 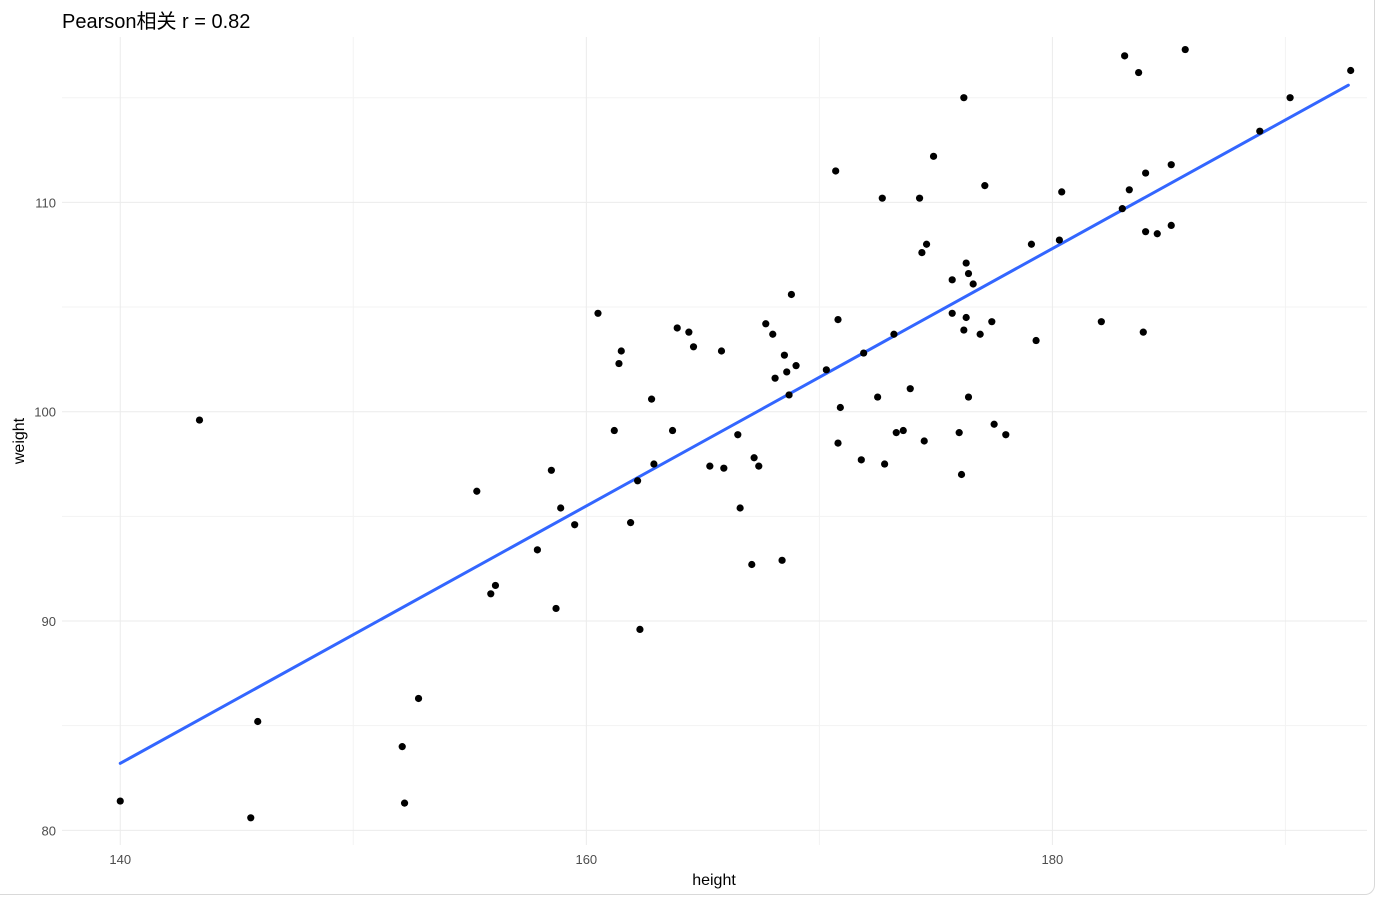 What do you see at coordinates (156, 22) in the screenshot?
I see `chart-title: Pearson相关 r = 0.82` at bounding box center [156, 22].